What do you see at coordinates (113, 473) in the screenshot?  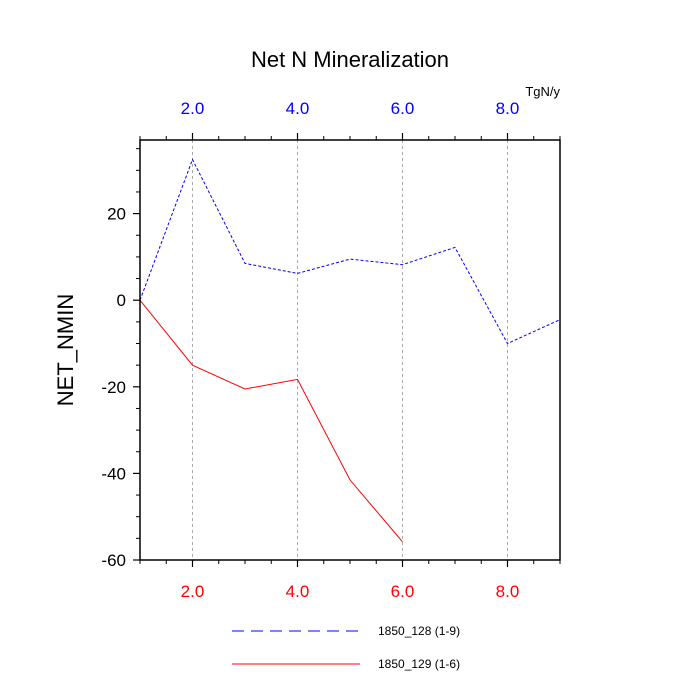 I see `y-tick-label-1: -40` at bounding box center [113, 473].